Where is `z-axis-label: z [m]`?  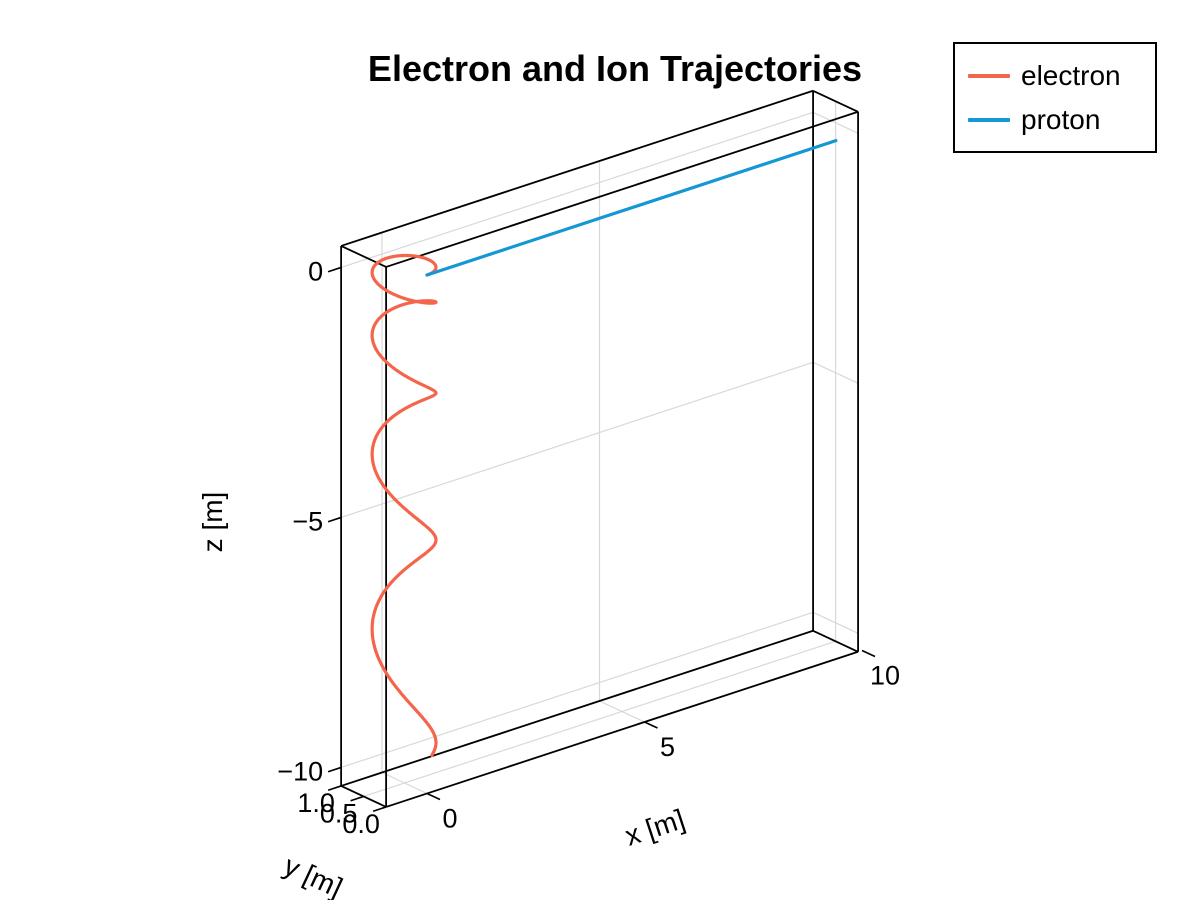 z-axis-label: z [m] is located at coordinates (212, 522).